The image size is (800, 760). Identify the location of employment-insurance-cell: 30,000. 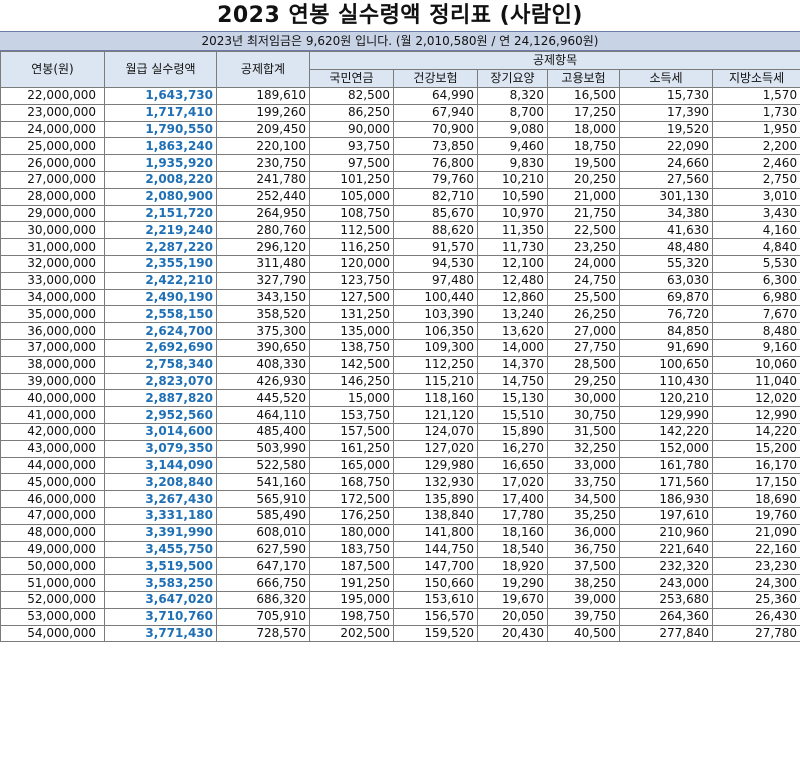
(583, 398).